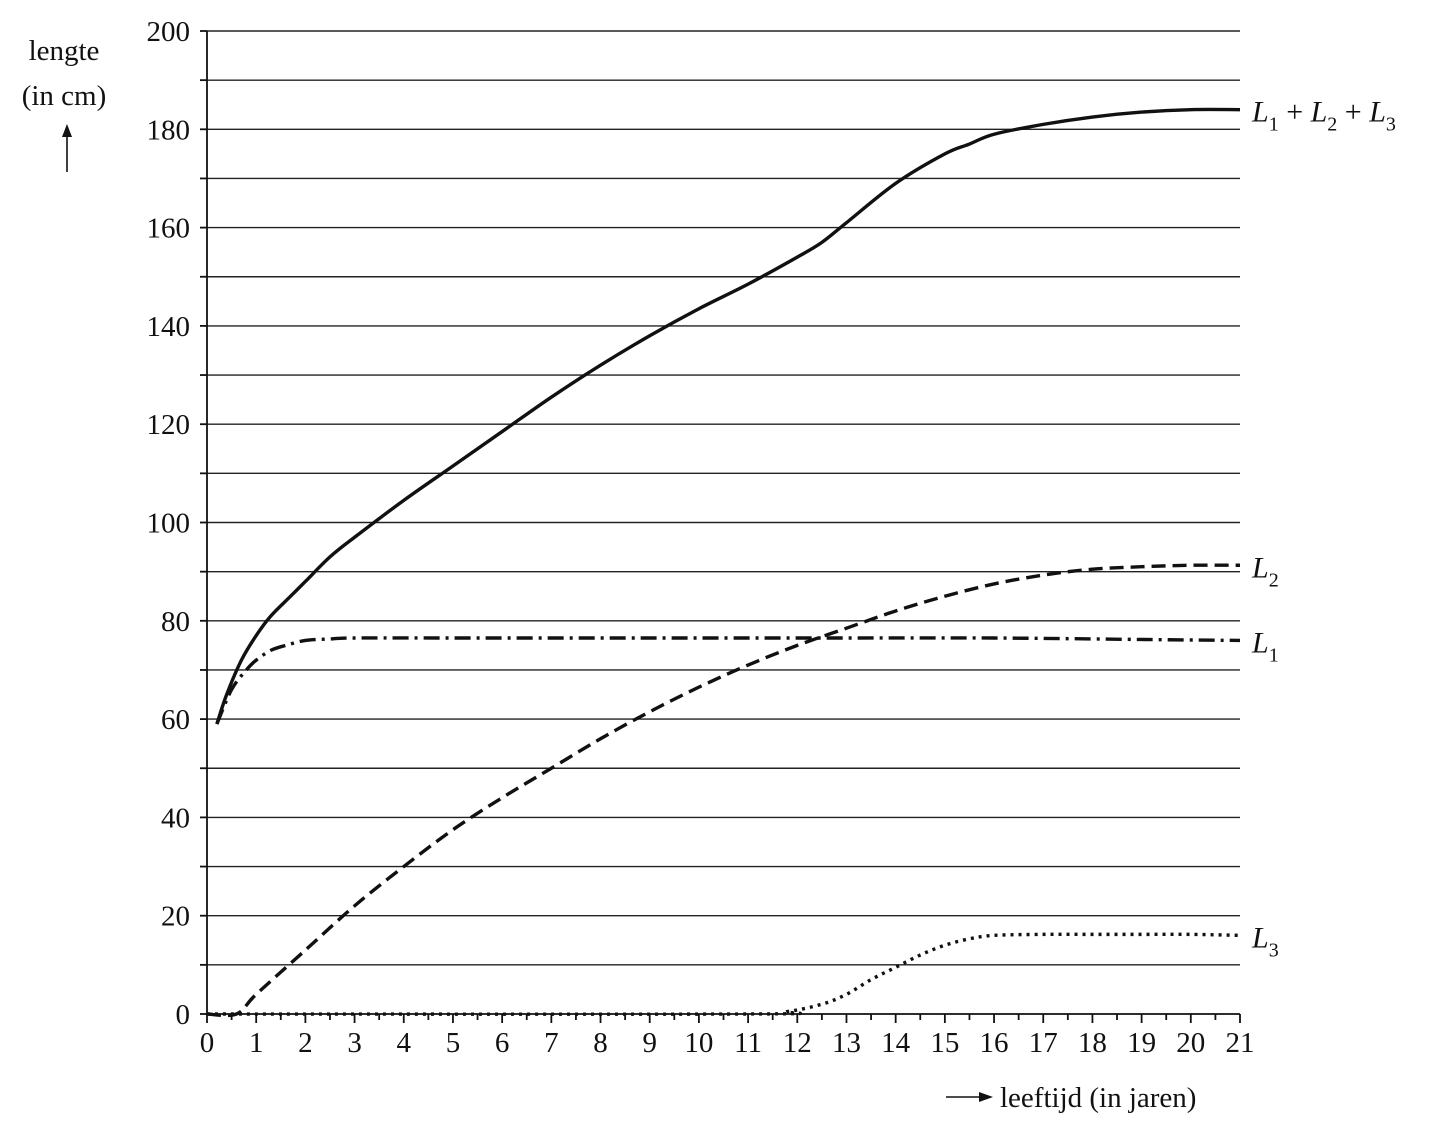 Image resolution: width=1443 pixels, height=1132 pixels. Describe the element at coordinates (1265, 941) in the screenshot. I see `series-label-4: L3` at that location.